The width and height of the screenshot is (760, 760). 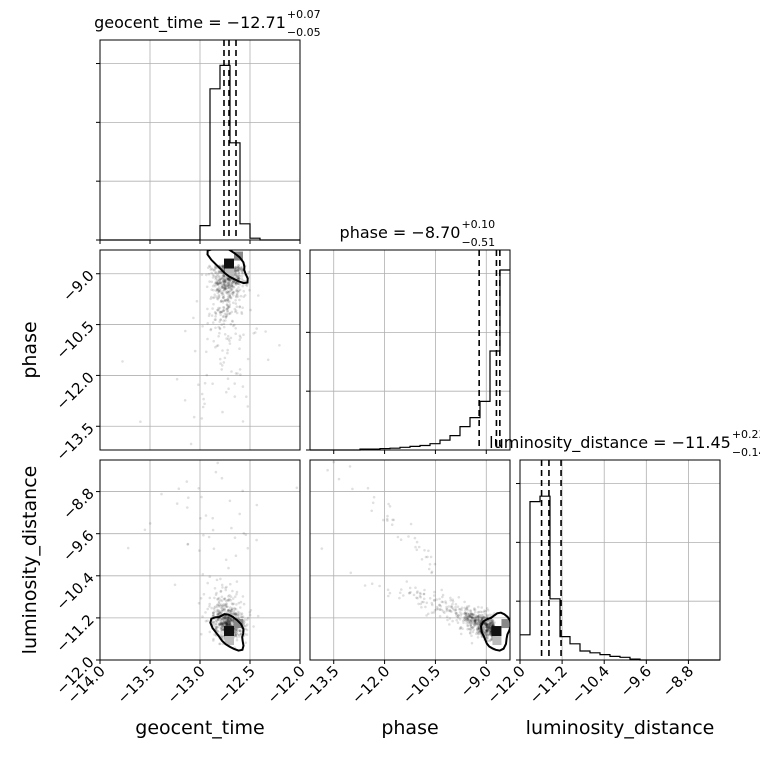 I want to click on density-cell, so click(x=505, y=624).